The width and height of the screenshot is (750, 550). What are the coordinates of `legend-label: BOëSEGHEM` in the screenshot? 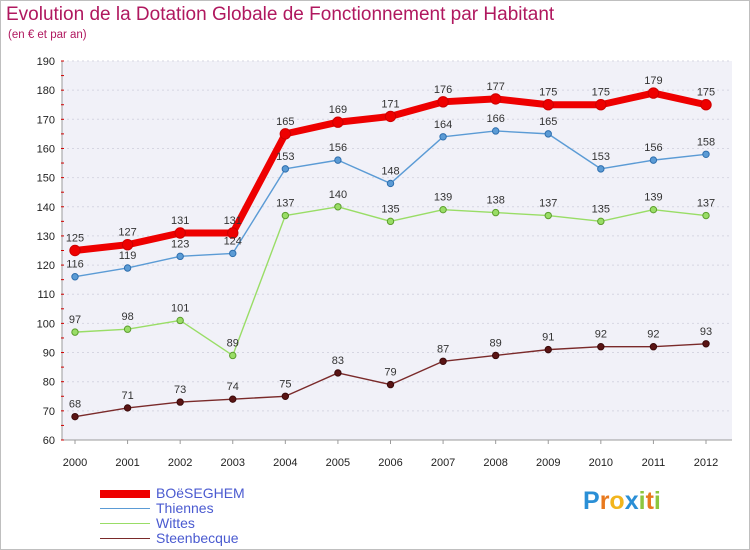 It's located at (200, 493).